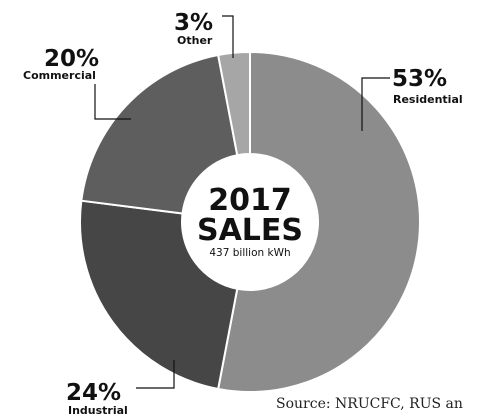  What do you see at coordinates (249, 253) in the screenshot?
I see `center-subtitle: 437 billion kWh` at bounding box center [249, 253].